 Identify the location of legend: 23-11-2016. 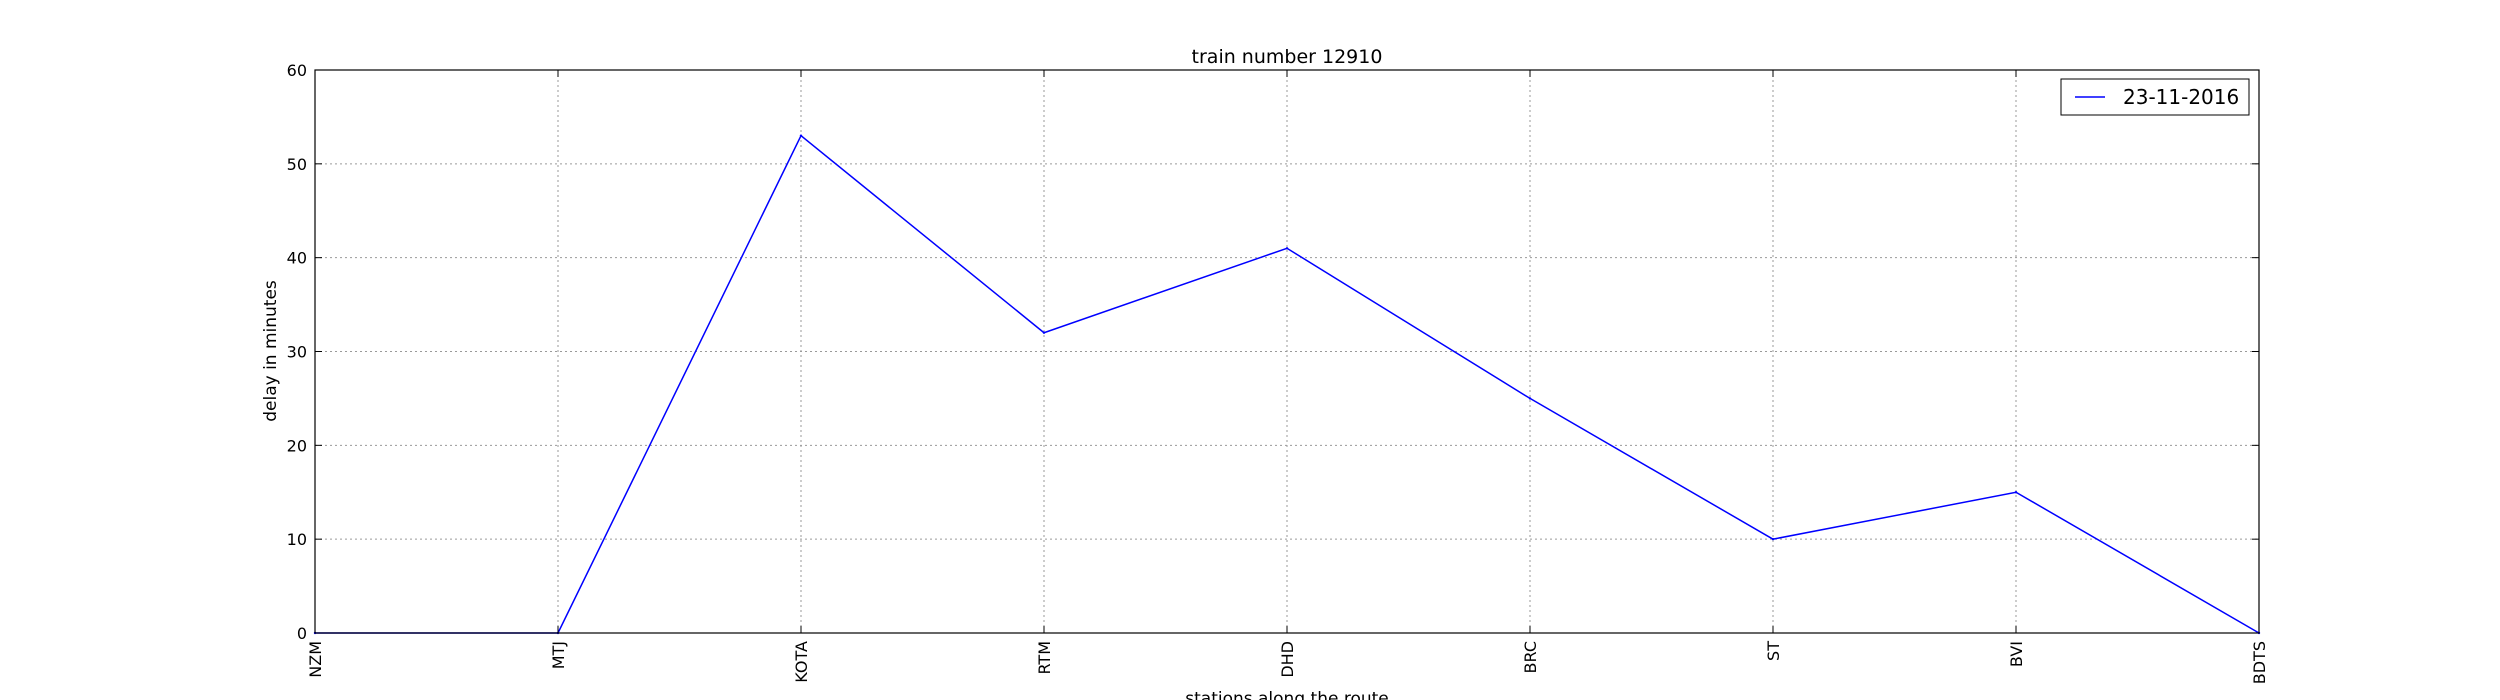
(2155, 97).